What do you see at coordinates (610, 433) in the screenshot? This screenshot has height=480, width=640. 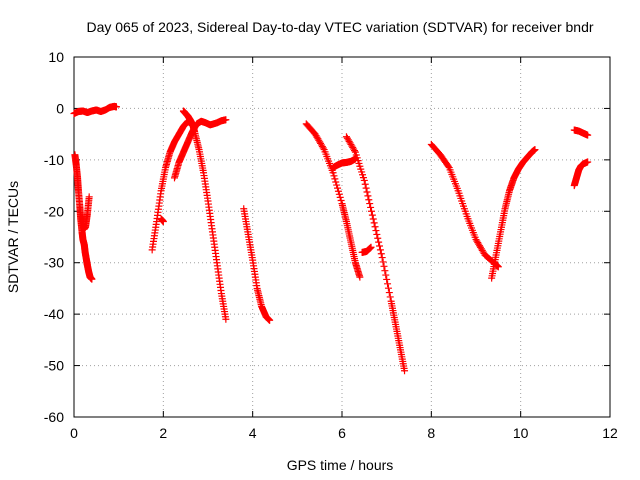 I see `x-tick-label: 12` at bounding box center [610, 433].